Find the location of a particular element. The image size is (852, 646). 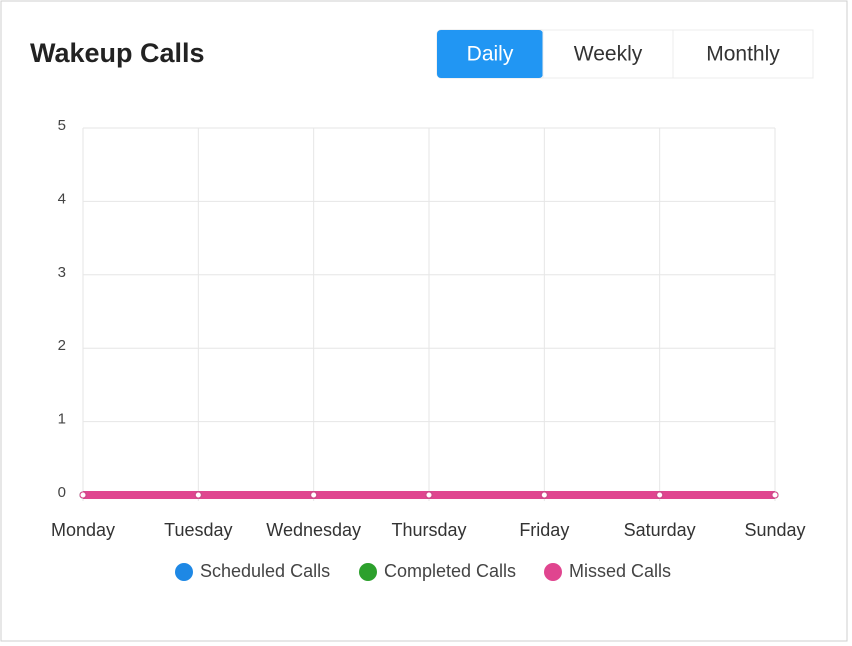

x-tick-label: Friday is located at coordinates (544, 530).